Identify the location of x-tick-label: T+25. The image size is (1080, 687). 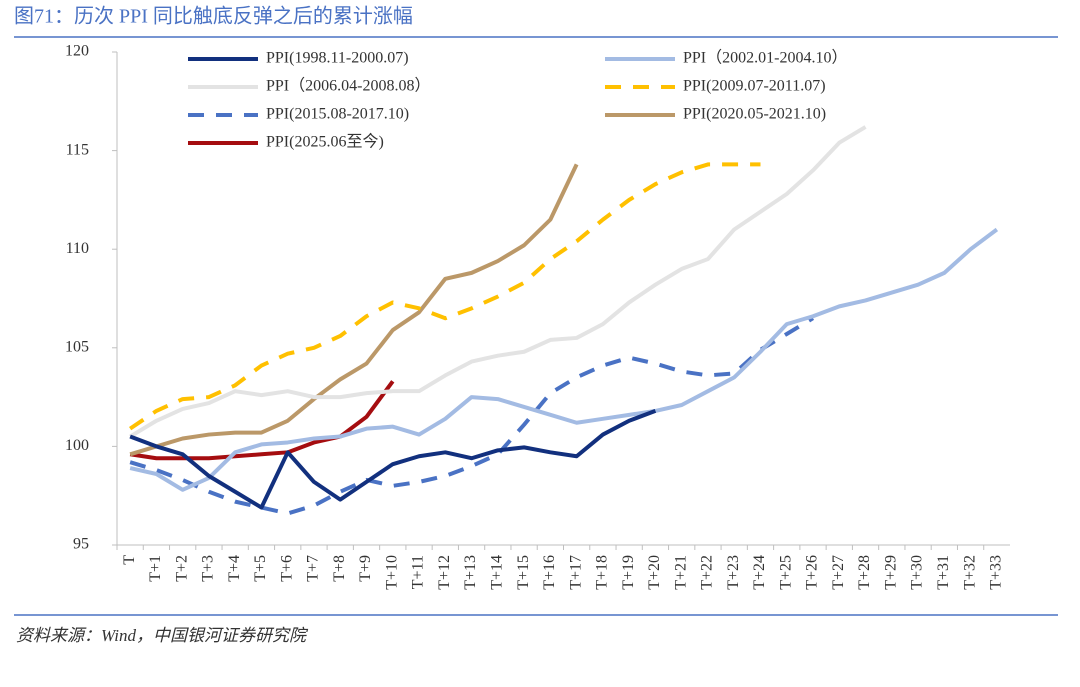
(785, 572).